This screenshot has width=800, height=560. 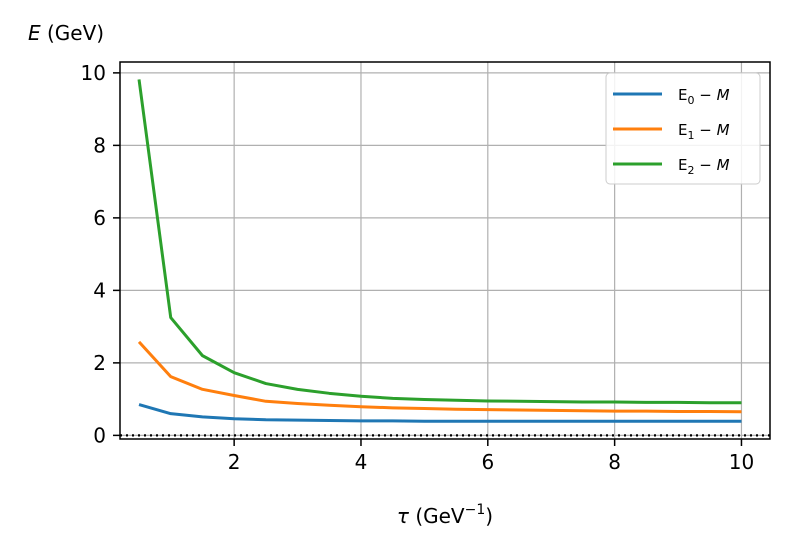 I want to click on x-axis-label: τ (GeV−1), so click(x=445, y=515).